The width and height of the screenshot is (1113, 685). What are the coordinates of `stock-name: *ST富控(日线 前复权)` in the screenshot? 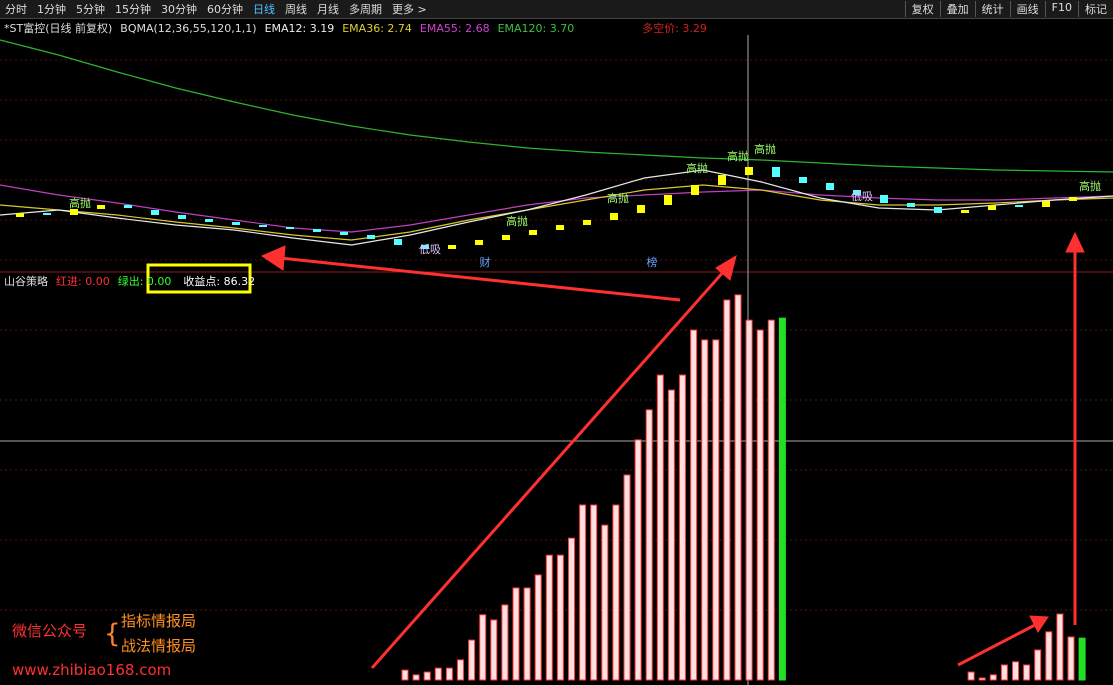 It's located at (58, 28).